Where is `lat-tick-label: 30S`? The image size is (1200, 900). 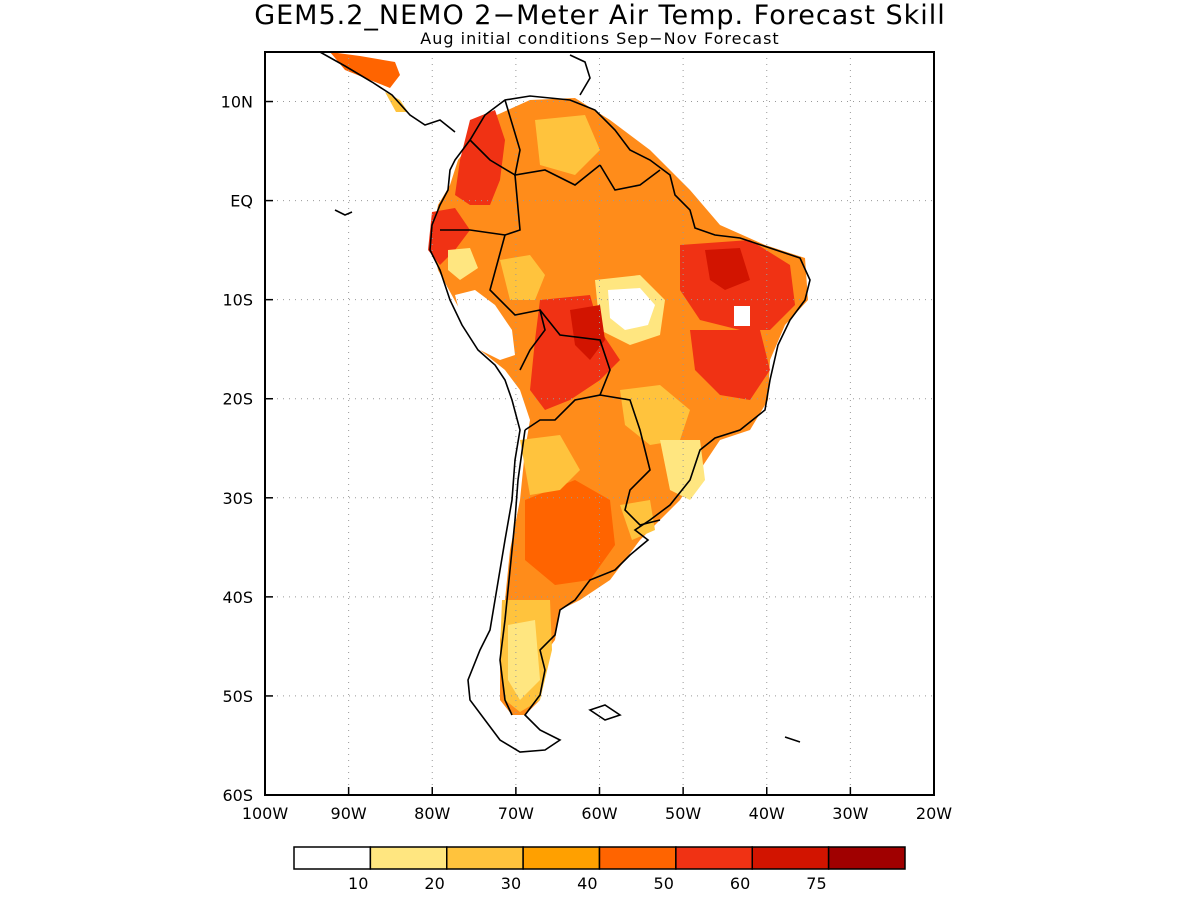 lat-tick-label: 30S is located at coordinates (237, 498).